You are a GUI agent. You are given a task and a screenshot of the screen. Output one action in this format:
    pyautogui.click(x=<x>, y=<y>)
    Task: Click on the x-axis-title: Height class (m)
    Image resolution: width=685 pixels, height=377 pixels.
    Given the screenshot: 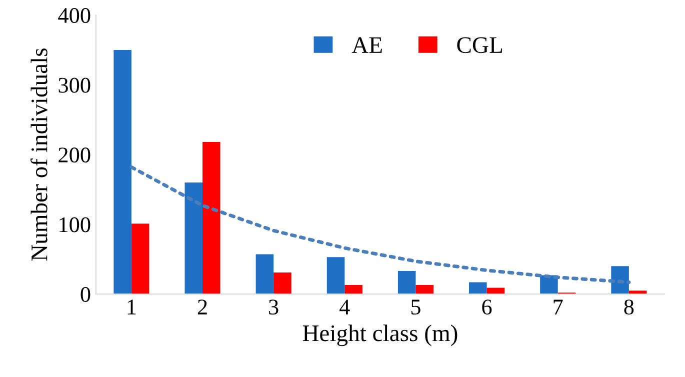 What is the action you would take?
    pyautogui.click(x=380, y=335)
    